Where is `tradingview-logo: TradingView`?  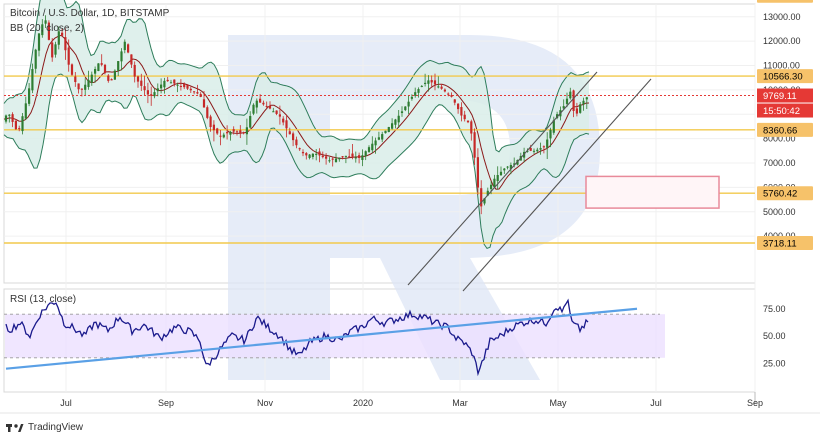
tradingview-logo: TradingView is located at coordinates (44, 427).